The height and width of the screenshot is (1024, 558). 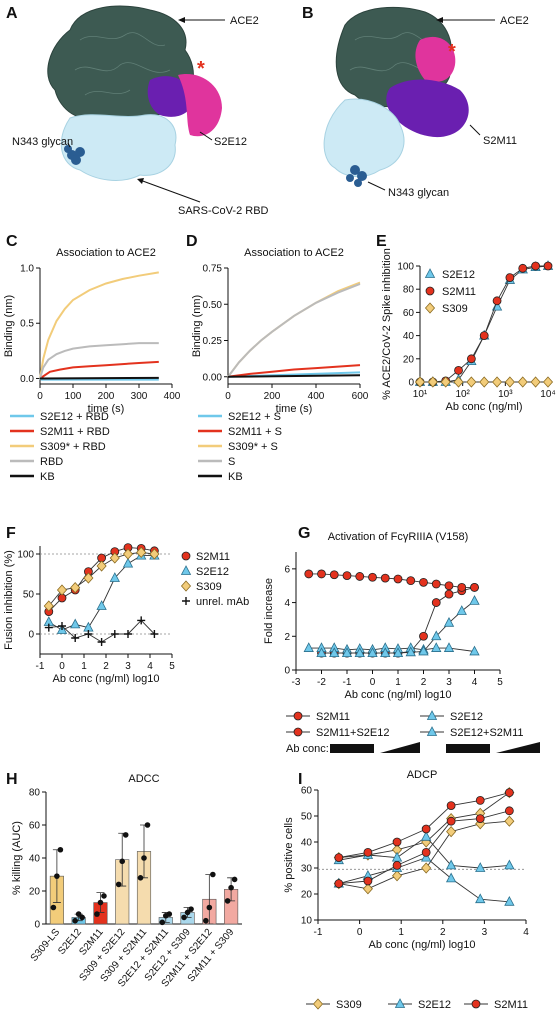 What do you see at coordinates (308, 13) in the screenshot?
I see `panel-label-b: B` at bounding box center [308, 13].